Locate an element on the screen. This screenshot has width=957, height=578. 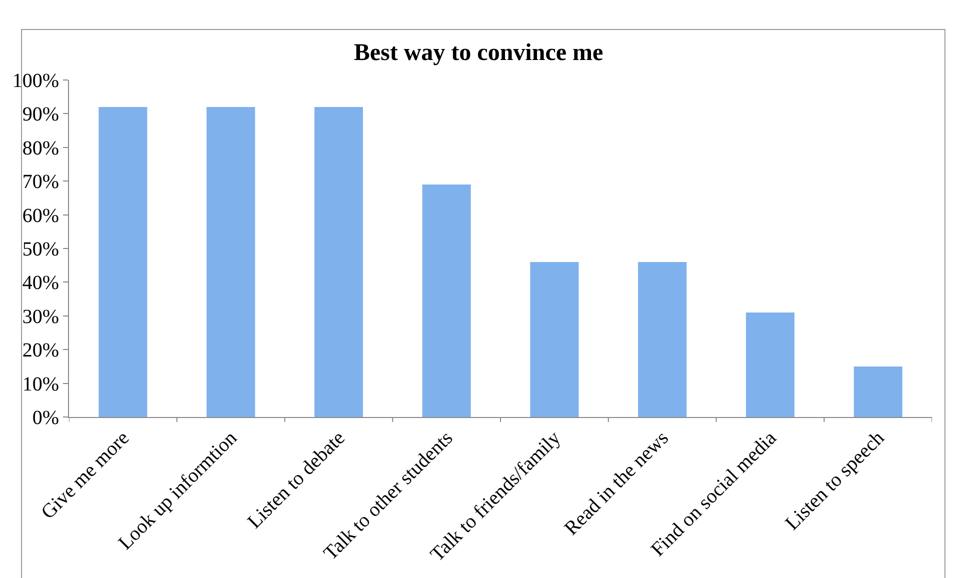
y-tick-label: 100% is located at coordinates (35, 81).